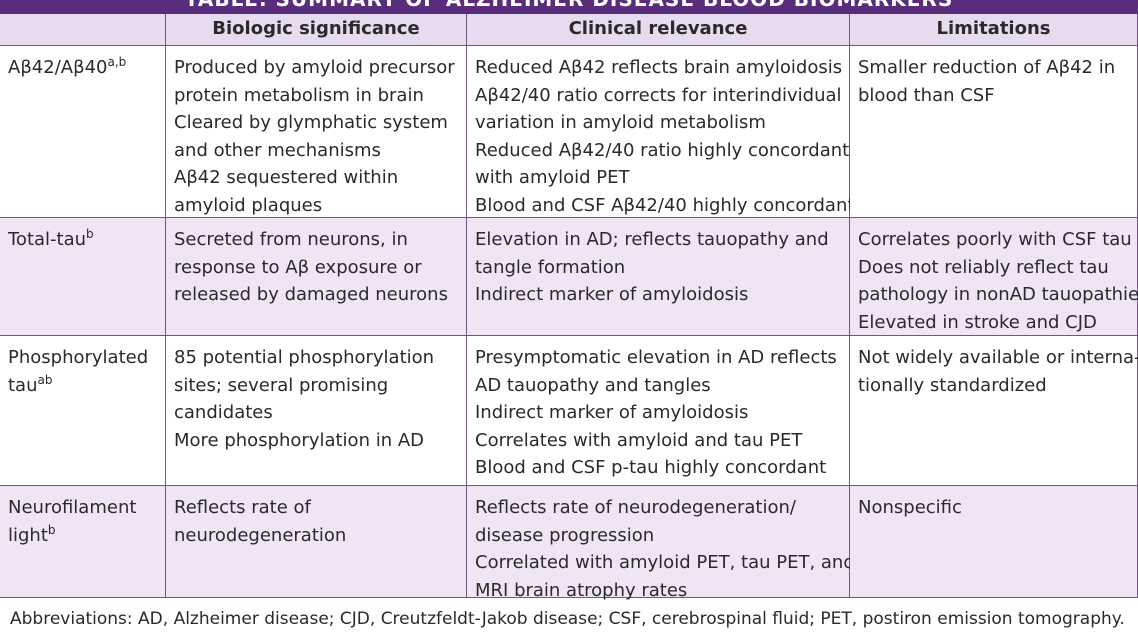  What do you see at coordinates (277, 150) in the screenshot?
I see `cell-line: and other mechanisms` at bounding box center [277, 150].